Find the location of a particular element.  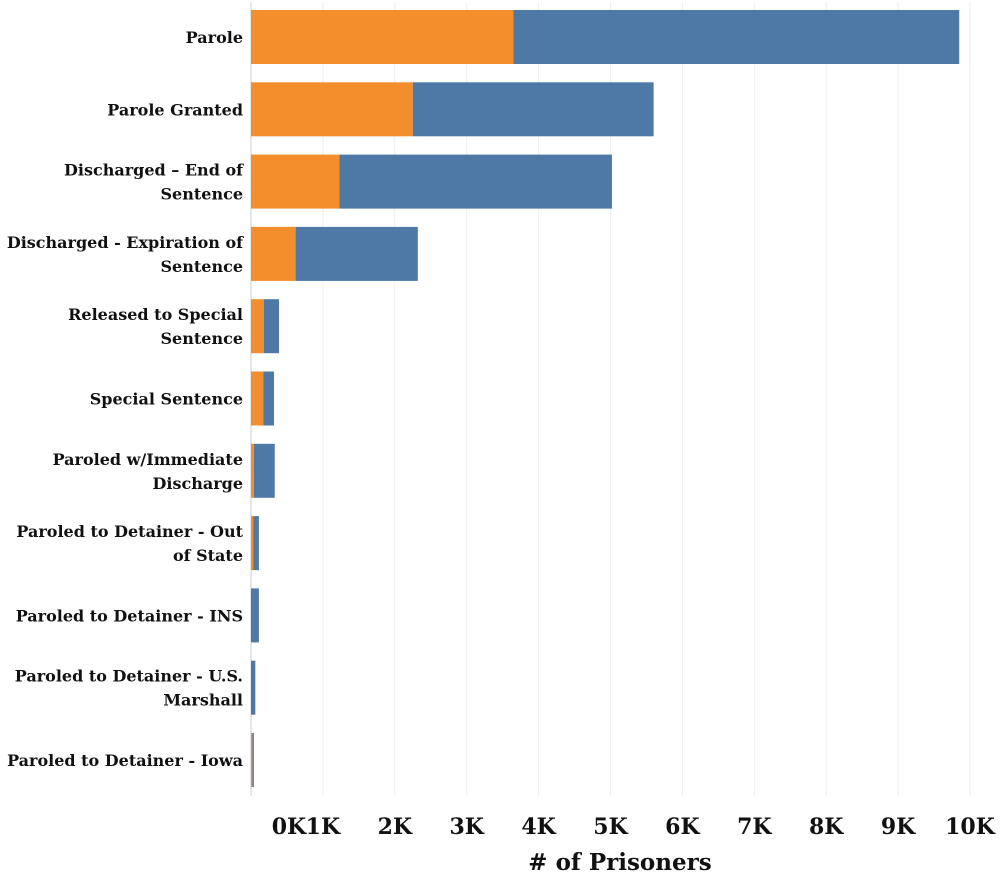

category-label: Discharged - Expiration of Sentence is located at coordinates (125, 254).